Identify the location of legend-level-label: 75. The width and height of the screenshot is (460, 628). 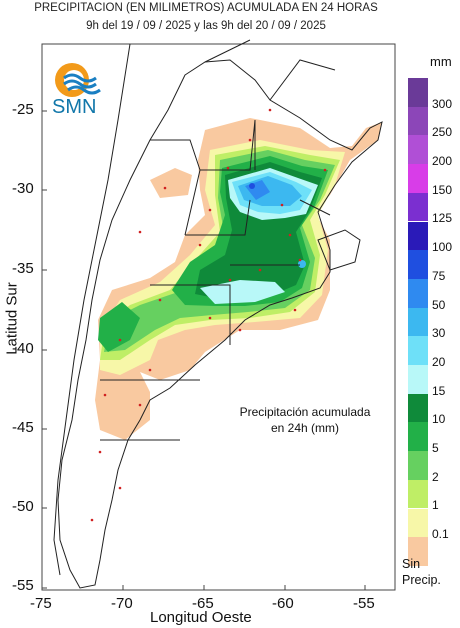
(439, 275).